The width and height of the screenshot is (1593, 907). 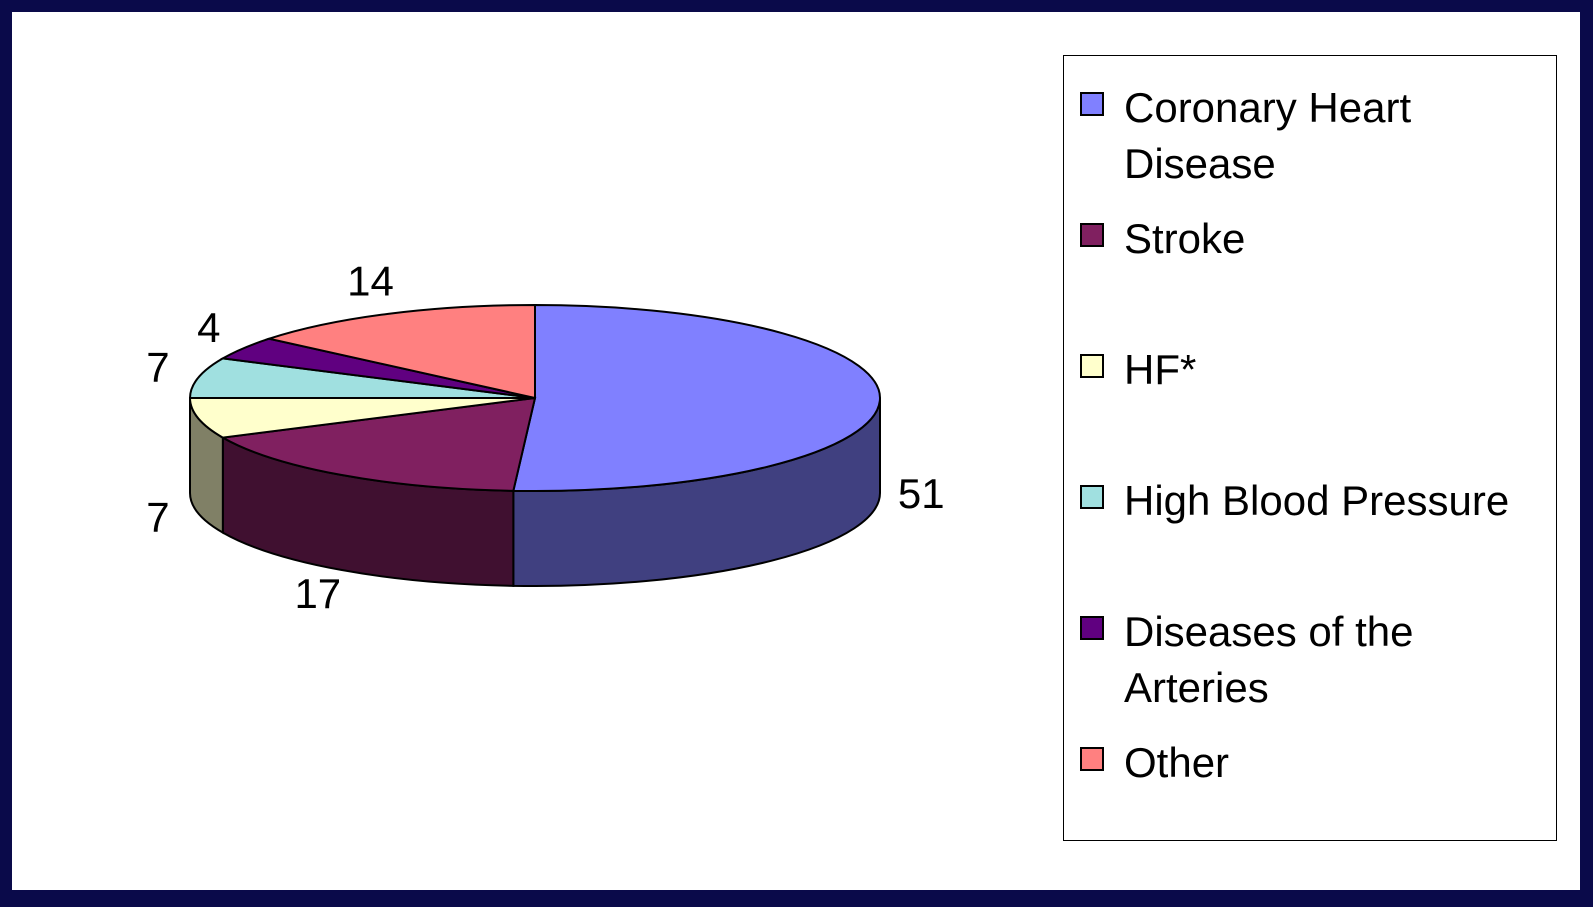 I want to click on data-label: 17, so click(x=317, y=593).